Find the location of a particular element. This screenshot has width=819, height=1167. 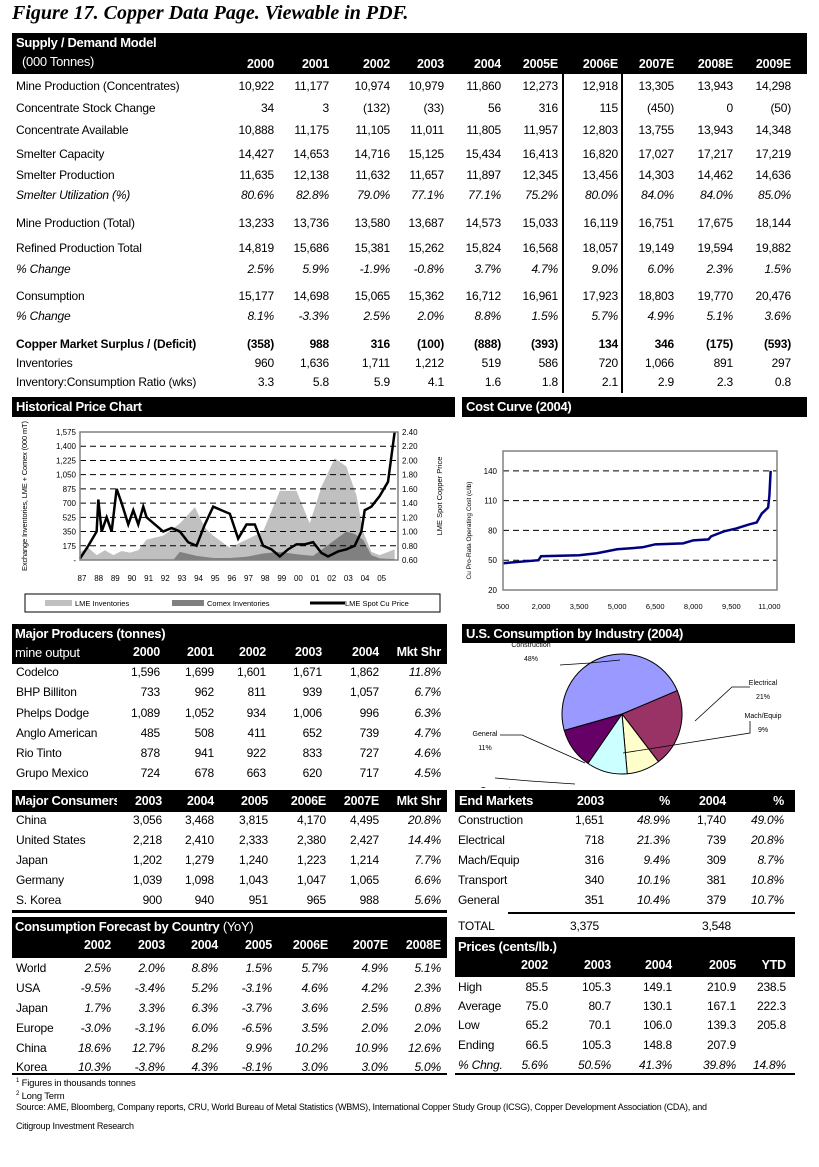

table-cell: 222.3 is located at coordinates (771, 1006).